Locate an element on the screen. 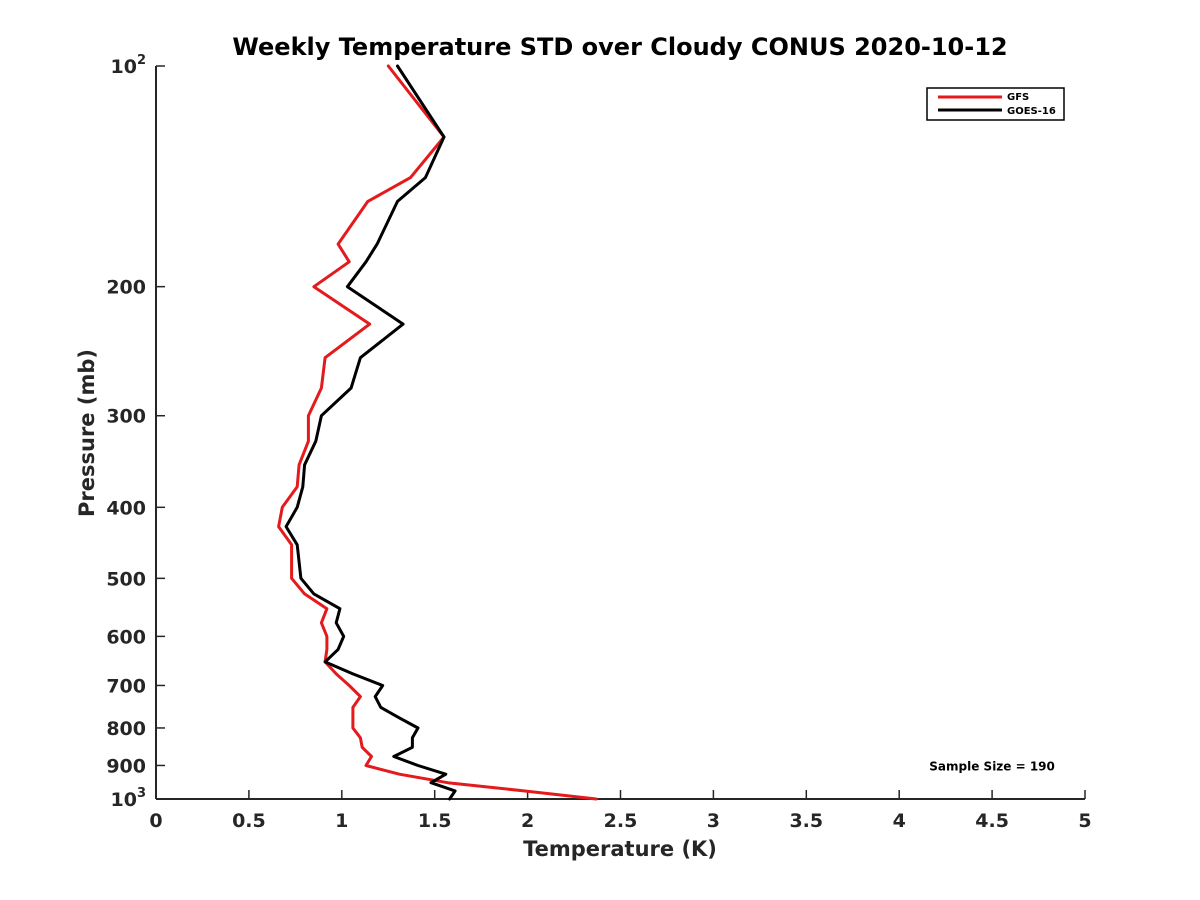  x-axis-label: Temperature (K) is located at coordinates (620, 849).